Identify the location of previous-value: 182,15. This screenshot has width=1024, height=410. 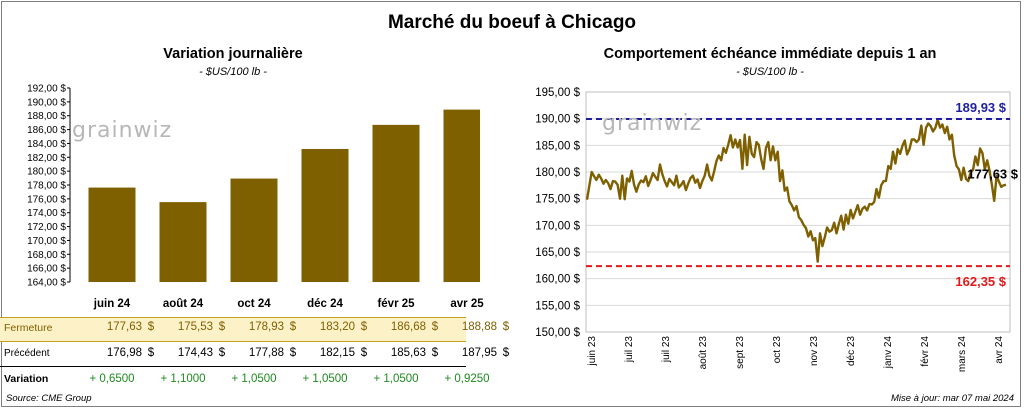
(337, 353).